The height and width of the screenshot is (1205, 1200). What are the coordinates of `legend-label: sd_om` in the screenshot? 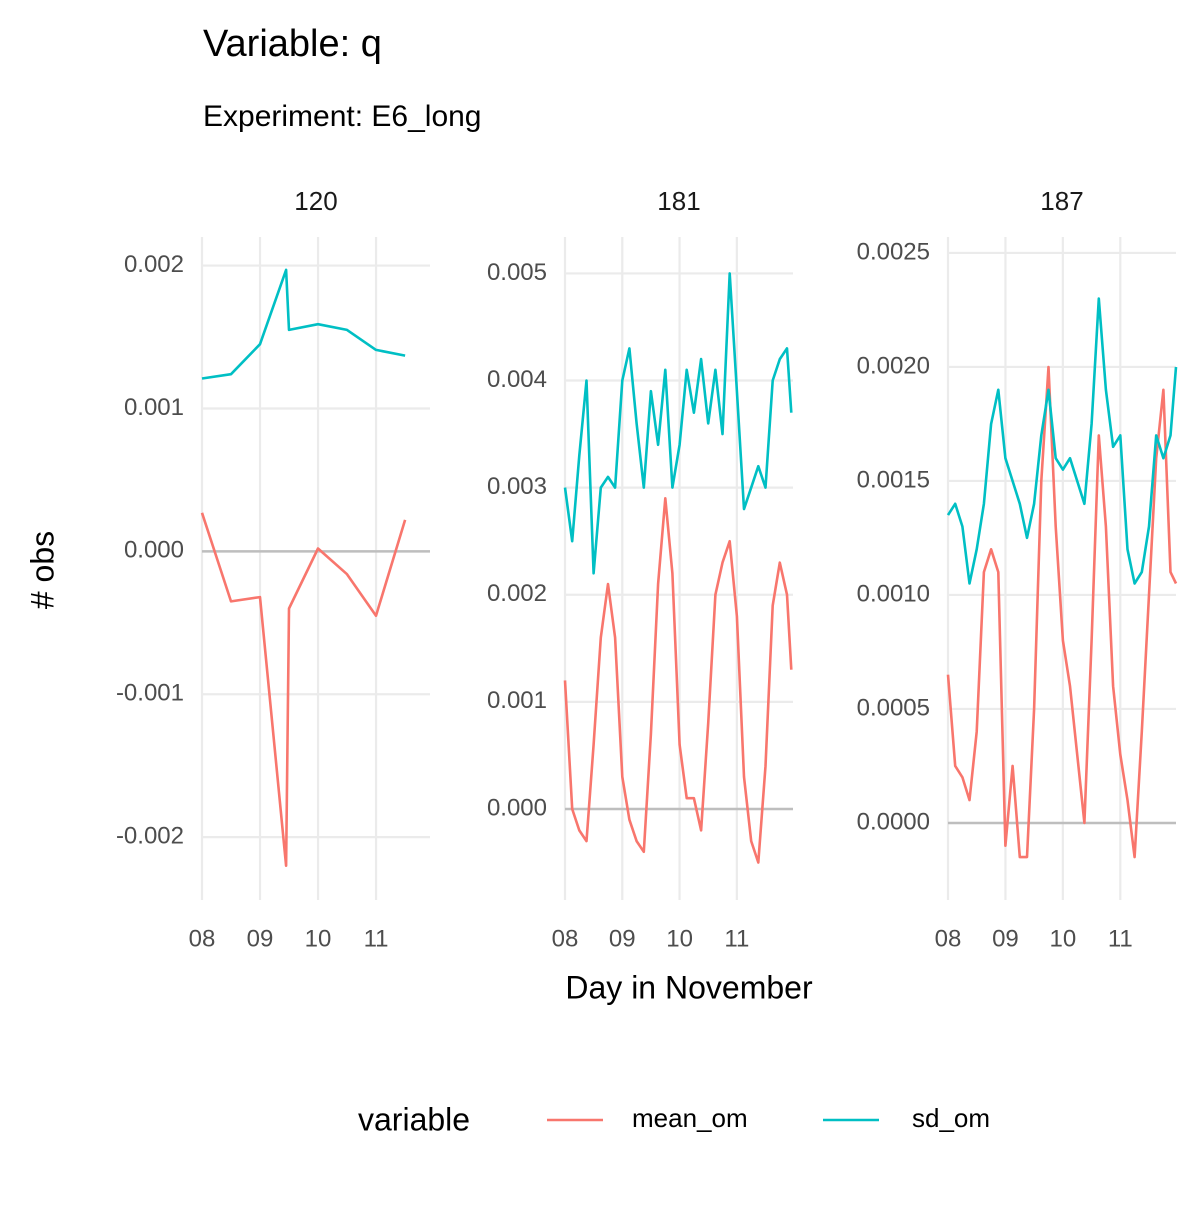 It's located at (951, 1118).